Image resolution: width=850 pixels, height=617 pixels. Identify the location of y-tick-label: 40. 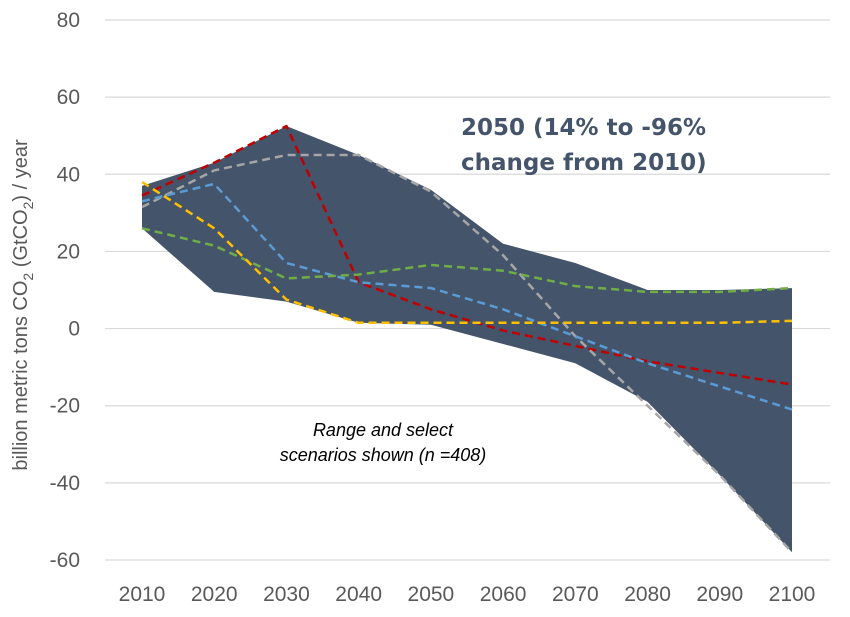
(68, 174).